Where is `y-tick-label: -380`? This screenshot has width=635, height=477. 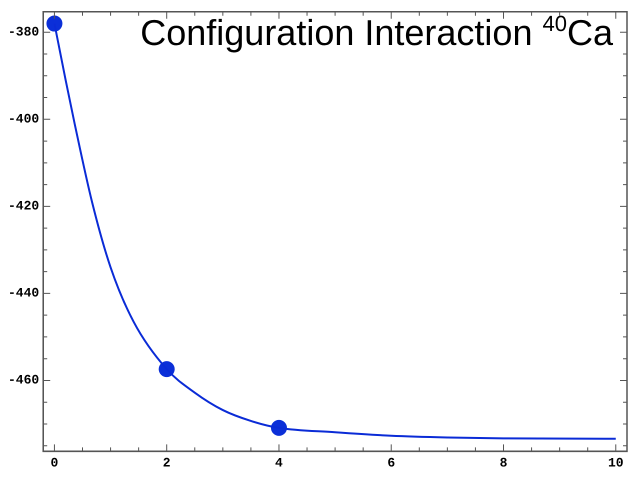 y-tick-label: -380 is located at coordinates (24, 32).